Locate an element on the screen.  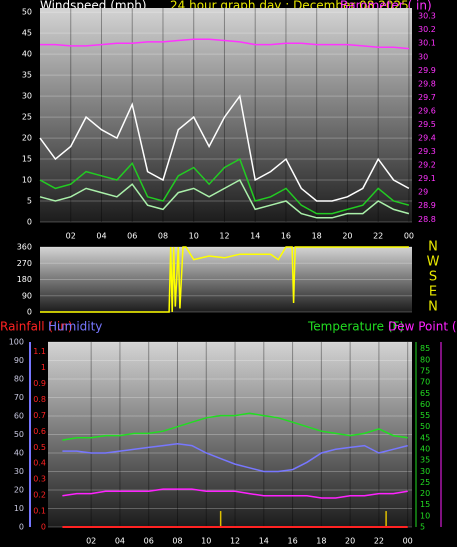
rain-axis-title: Rainfall ( in) is located at coordinates (36, 327).